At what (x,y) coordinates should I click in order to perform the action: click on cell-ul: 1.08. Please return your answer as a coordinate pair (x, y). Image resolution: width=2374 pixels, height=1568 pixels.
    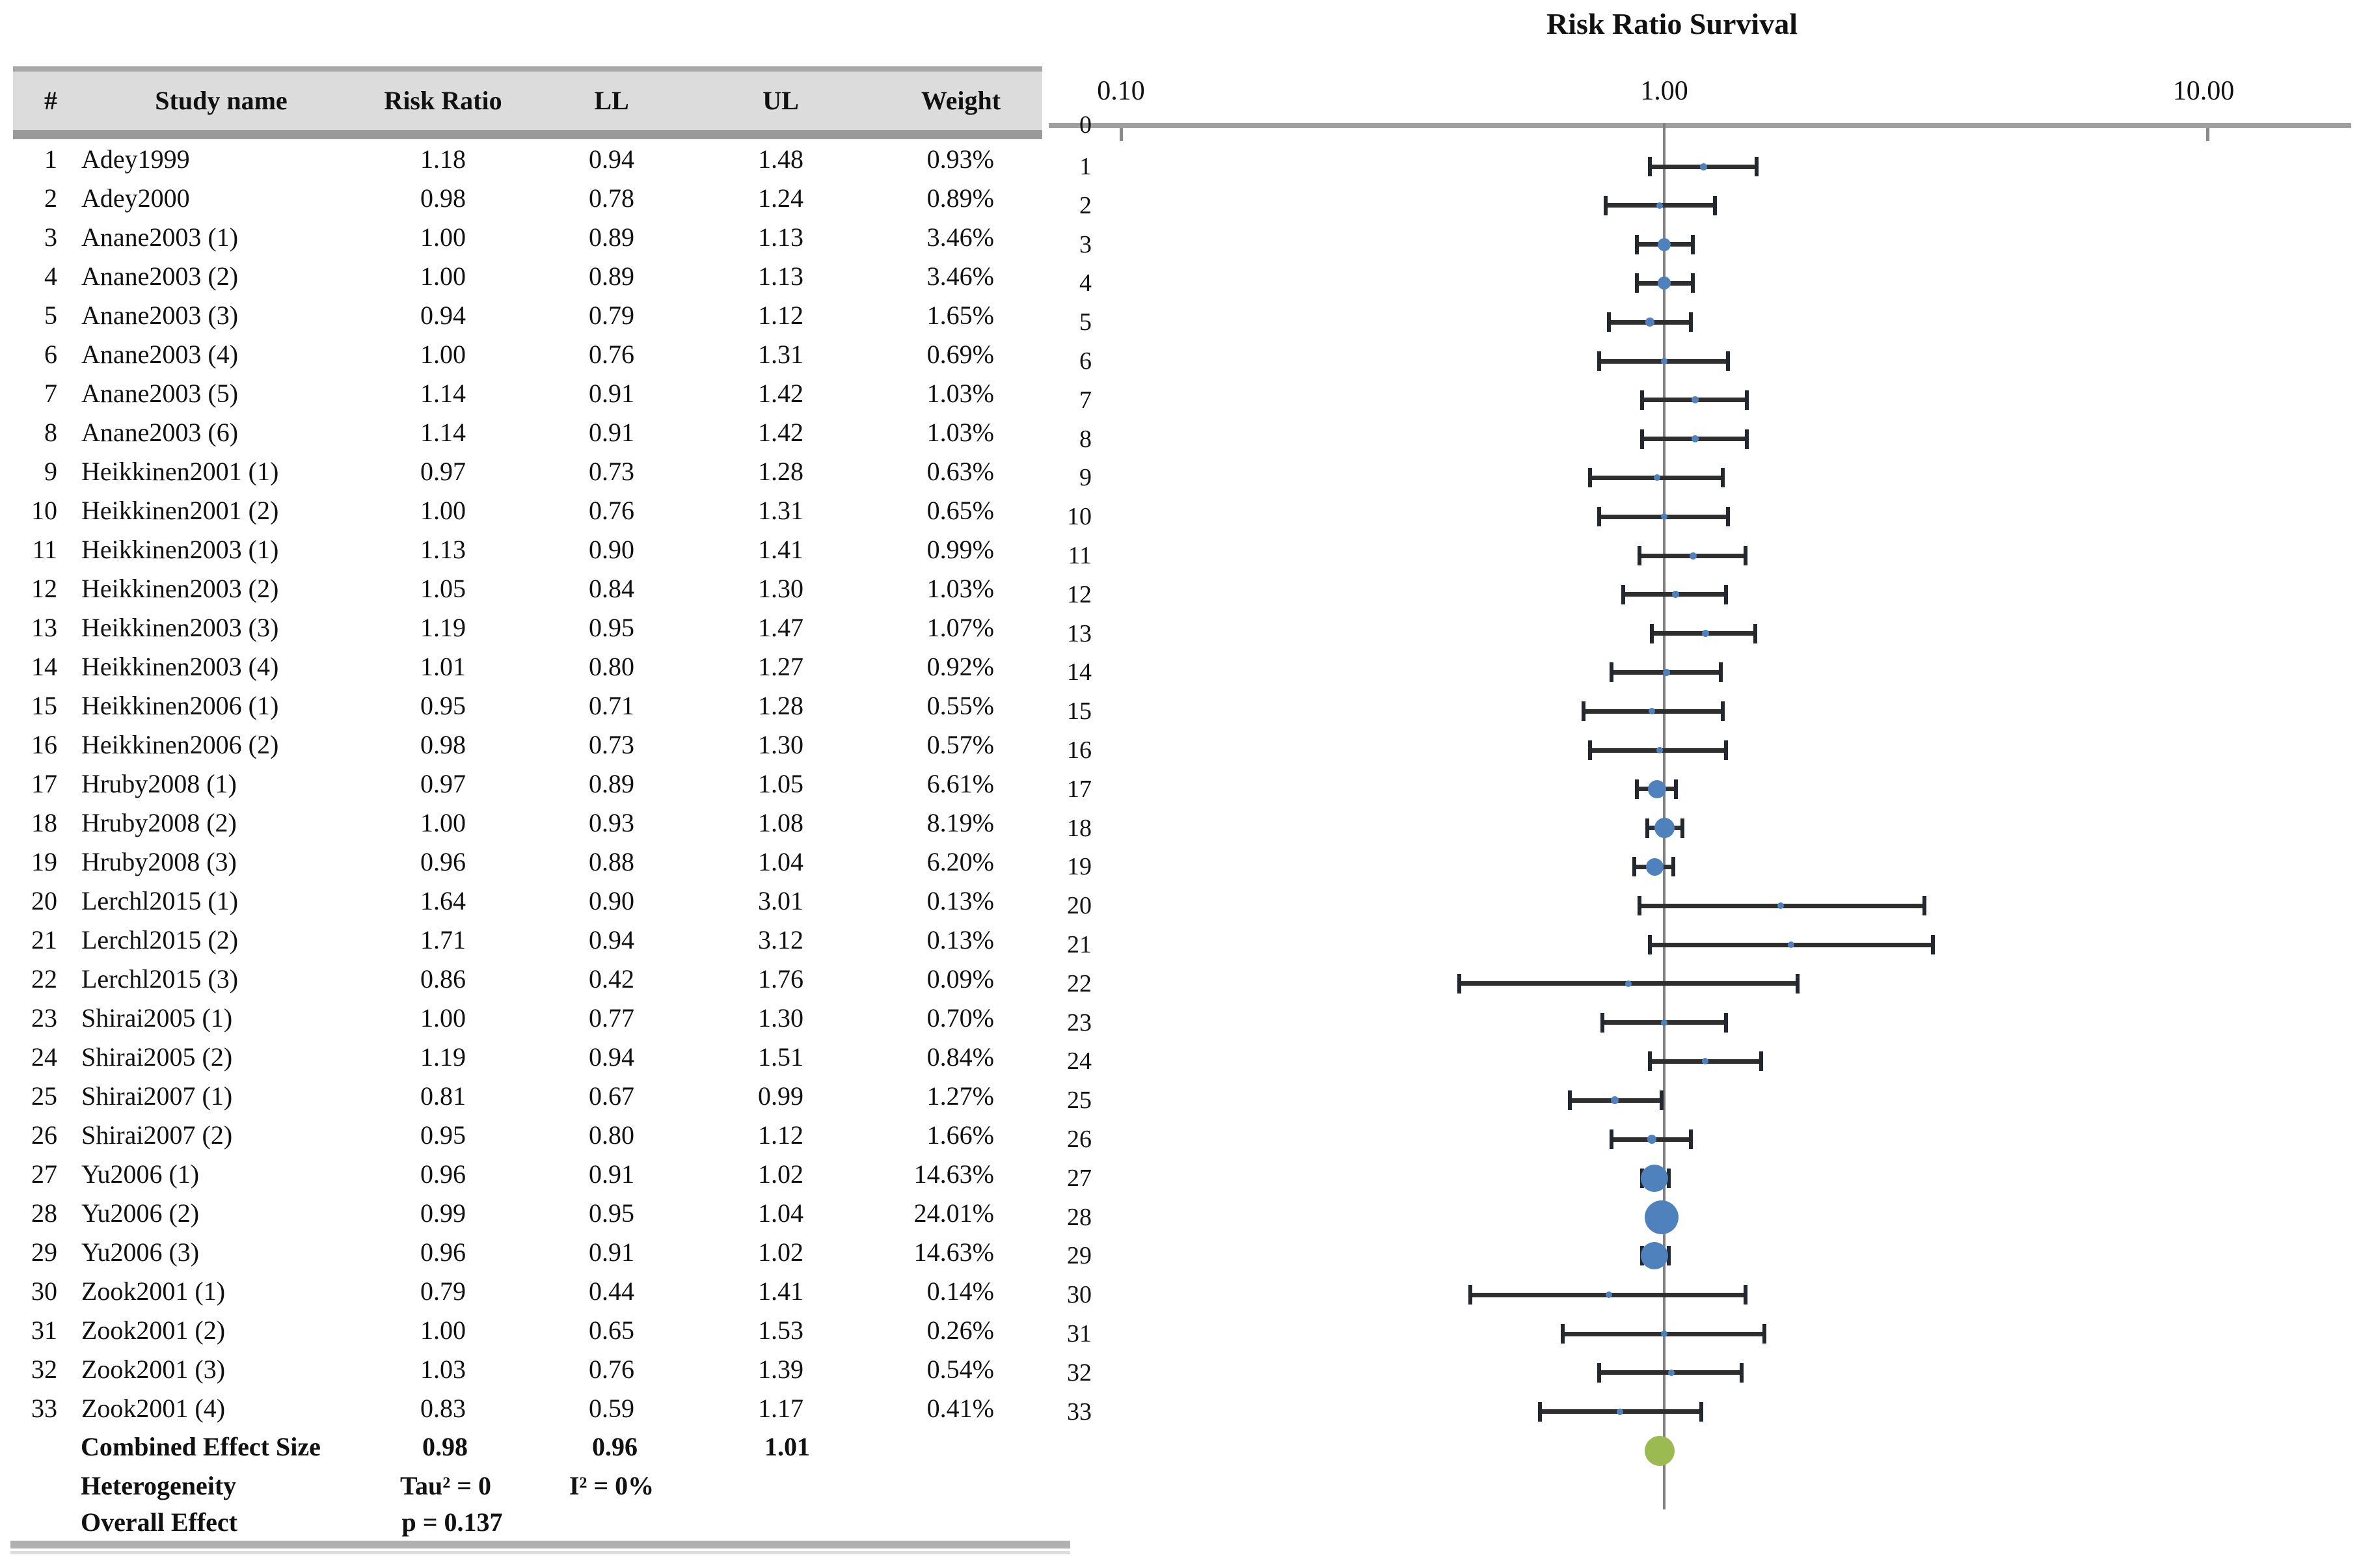
    Looking at the image, I should click on (780, 822).